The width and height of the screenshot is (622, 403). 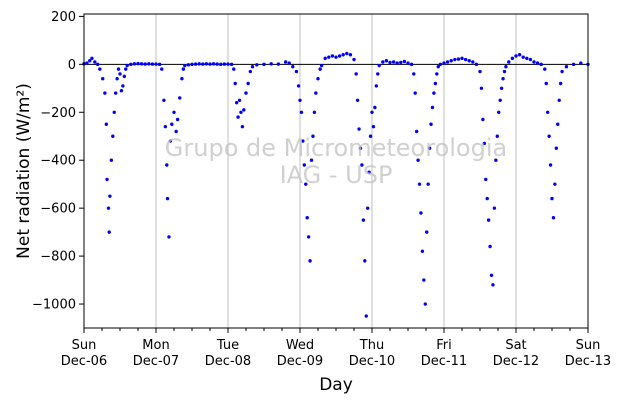 What do you see at coordinates (336, 148) in the screenshot?
I see `watermark-line-1: Grupo de Micrometeorologia` at bounding box center [336, 148].